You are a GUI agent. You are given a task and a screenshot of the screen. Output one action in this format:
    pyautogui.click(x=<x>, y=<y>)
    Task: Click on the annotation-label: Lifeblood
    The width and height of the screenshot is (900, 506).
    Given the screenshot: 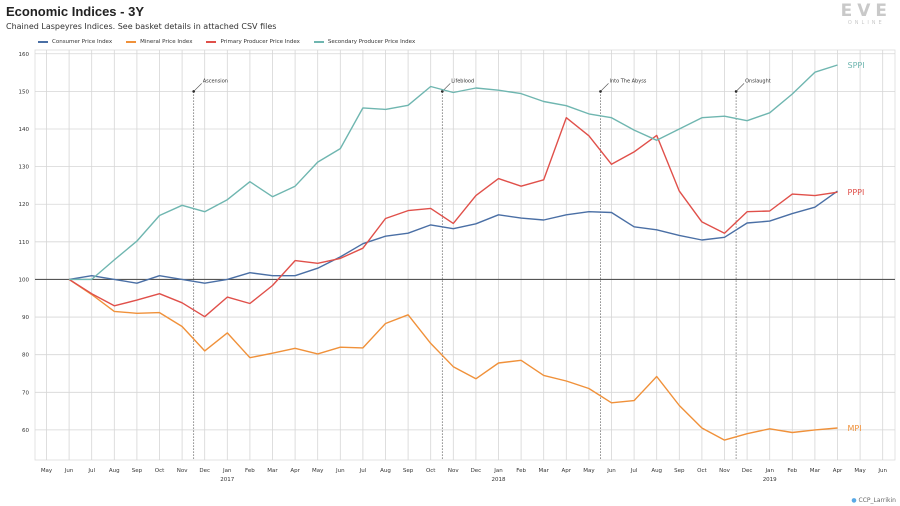 What is the action you would take?
    pyautogui.click(x=462, y=81)
    